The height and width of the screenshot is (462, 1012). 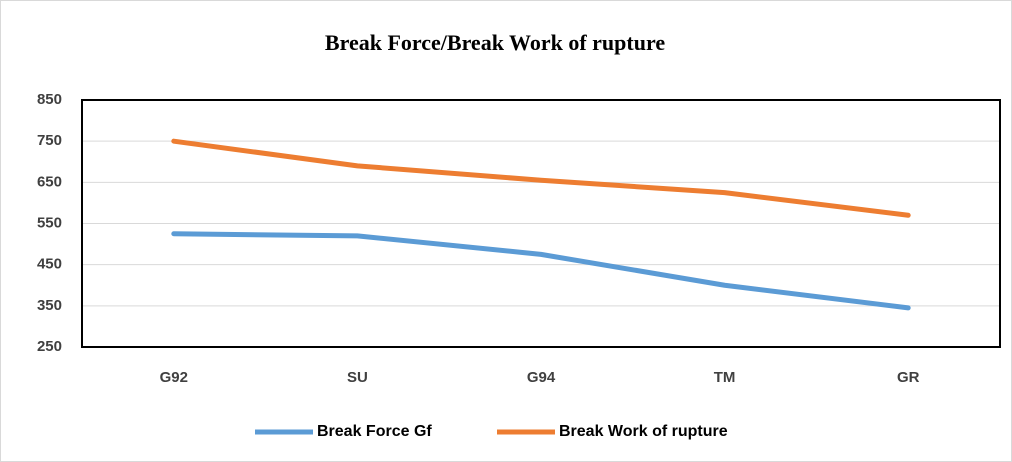 I want to click on legend-label: Break Force Gf, so click(x=374, y=431).